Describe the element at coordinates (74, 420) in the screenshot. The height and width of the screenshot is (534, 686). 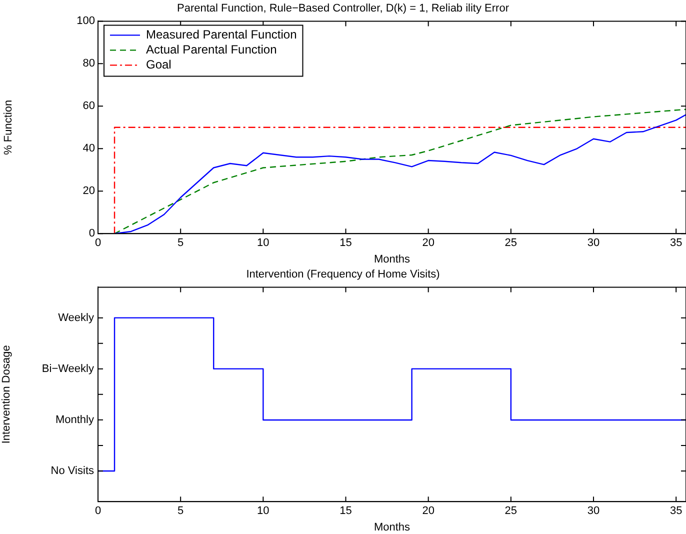
I see `text: Monthly` at that location.